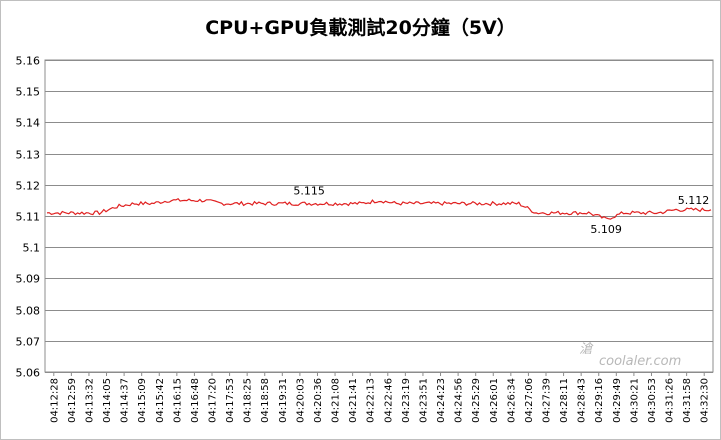  What do you see at coordinates (248, 400) in the screenshot?
I see `x-tick-label: 04:18:25` at bounding box center [248, 400].